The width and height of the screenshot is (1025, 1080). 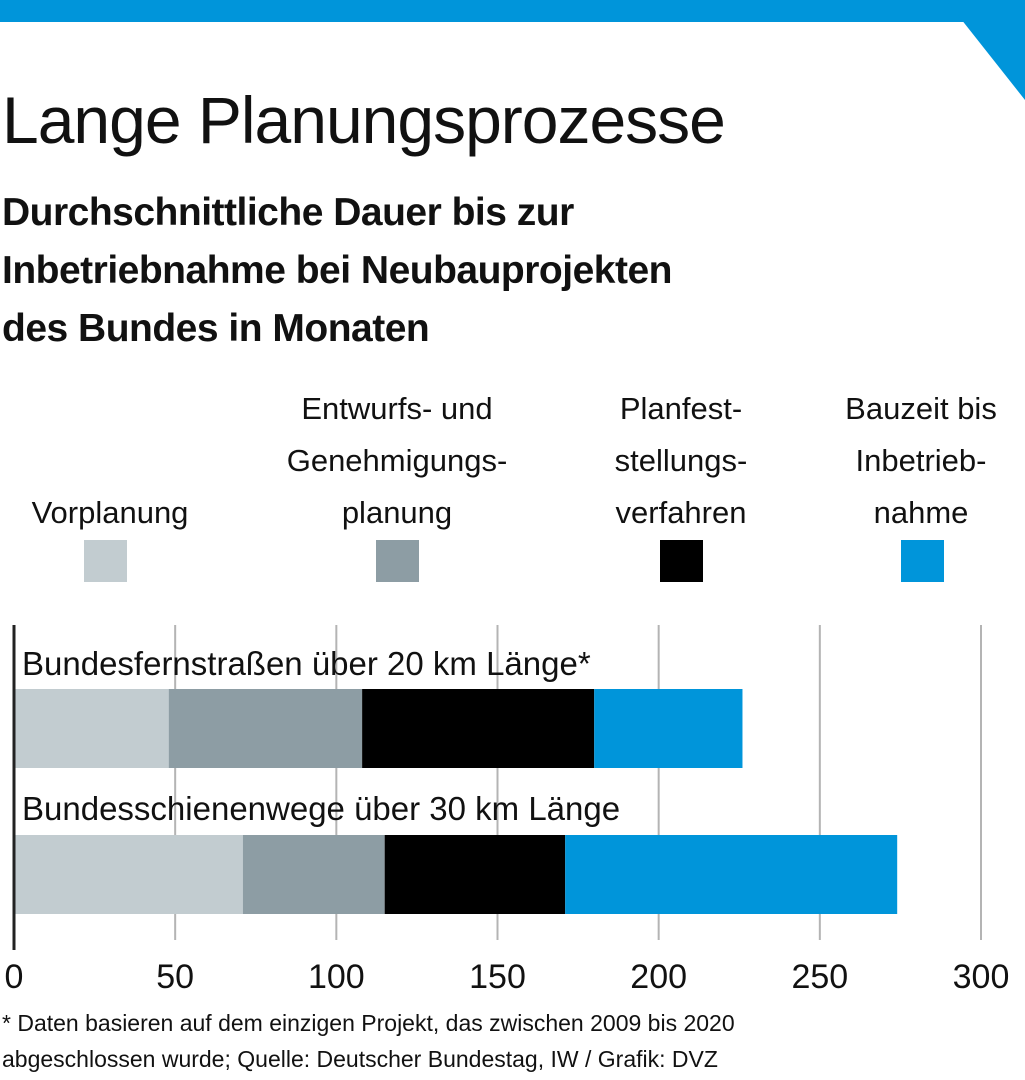 I want to click on legend-swatch-planfeststellung, so click(x=681, y=561).